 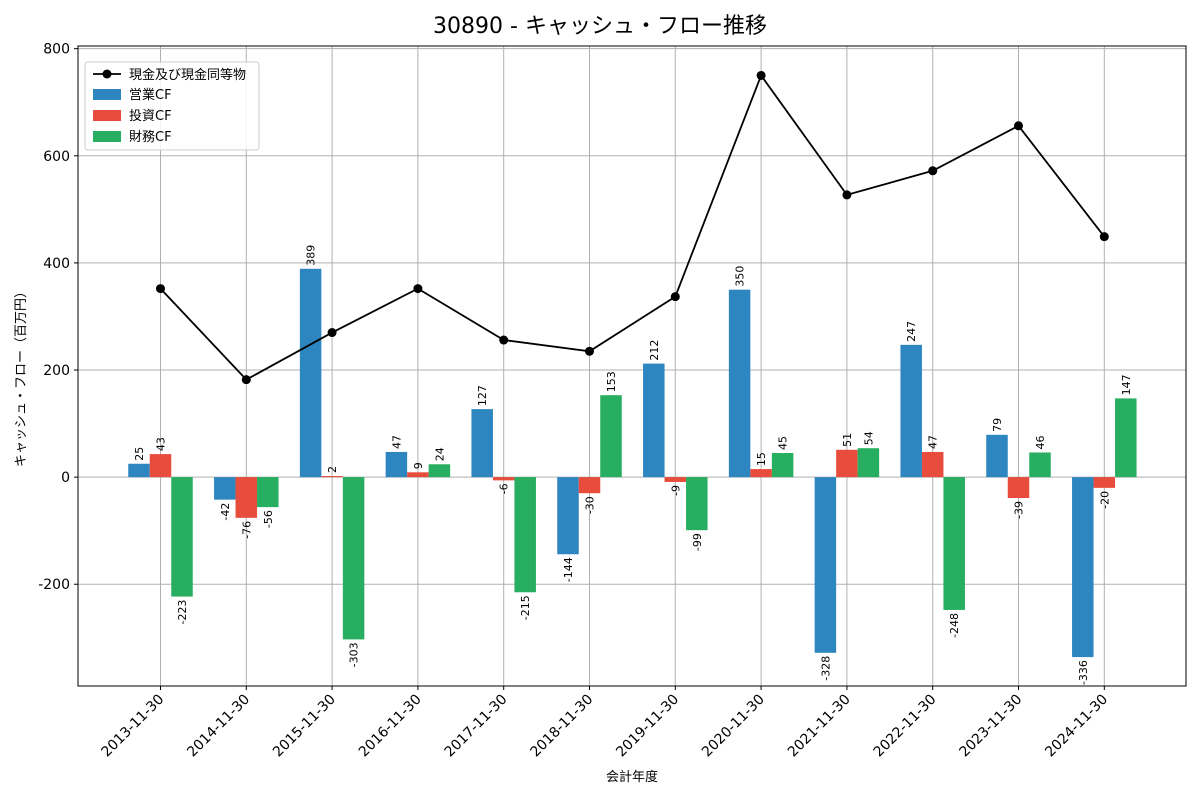 I want to click on x-tick-label: 2023-11-30, so click(x=990, y=726).